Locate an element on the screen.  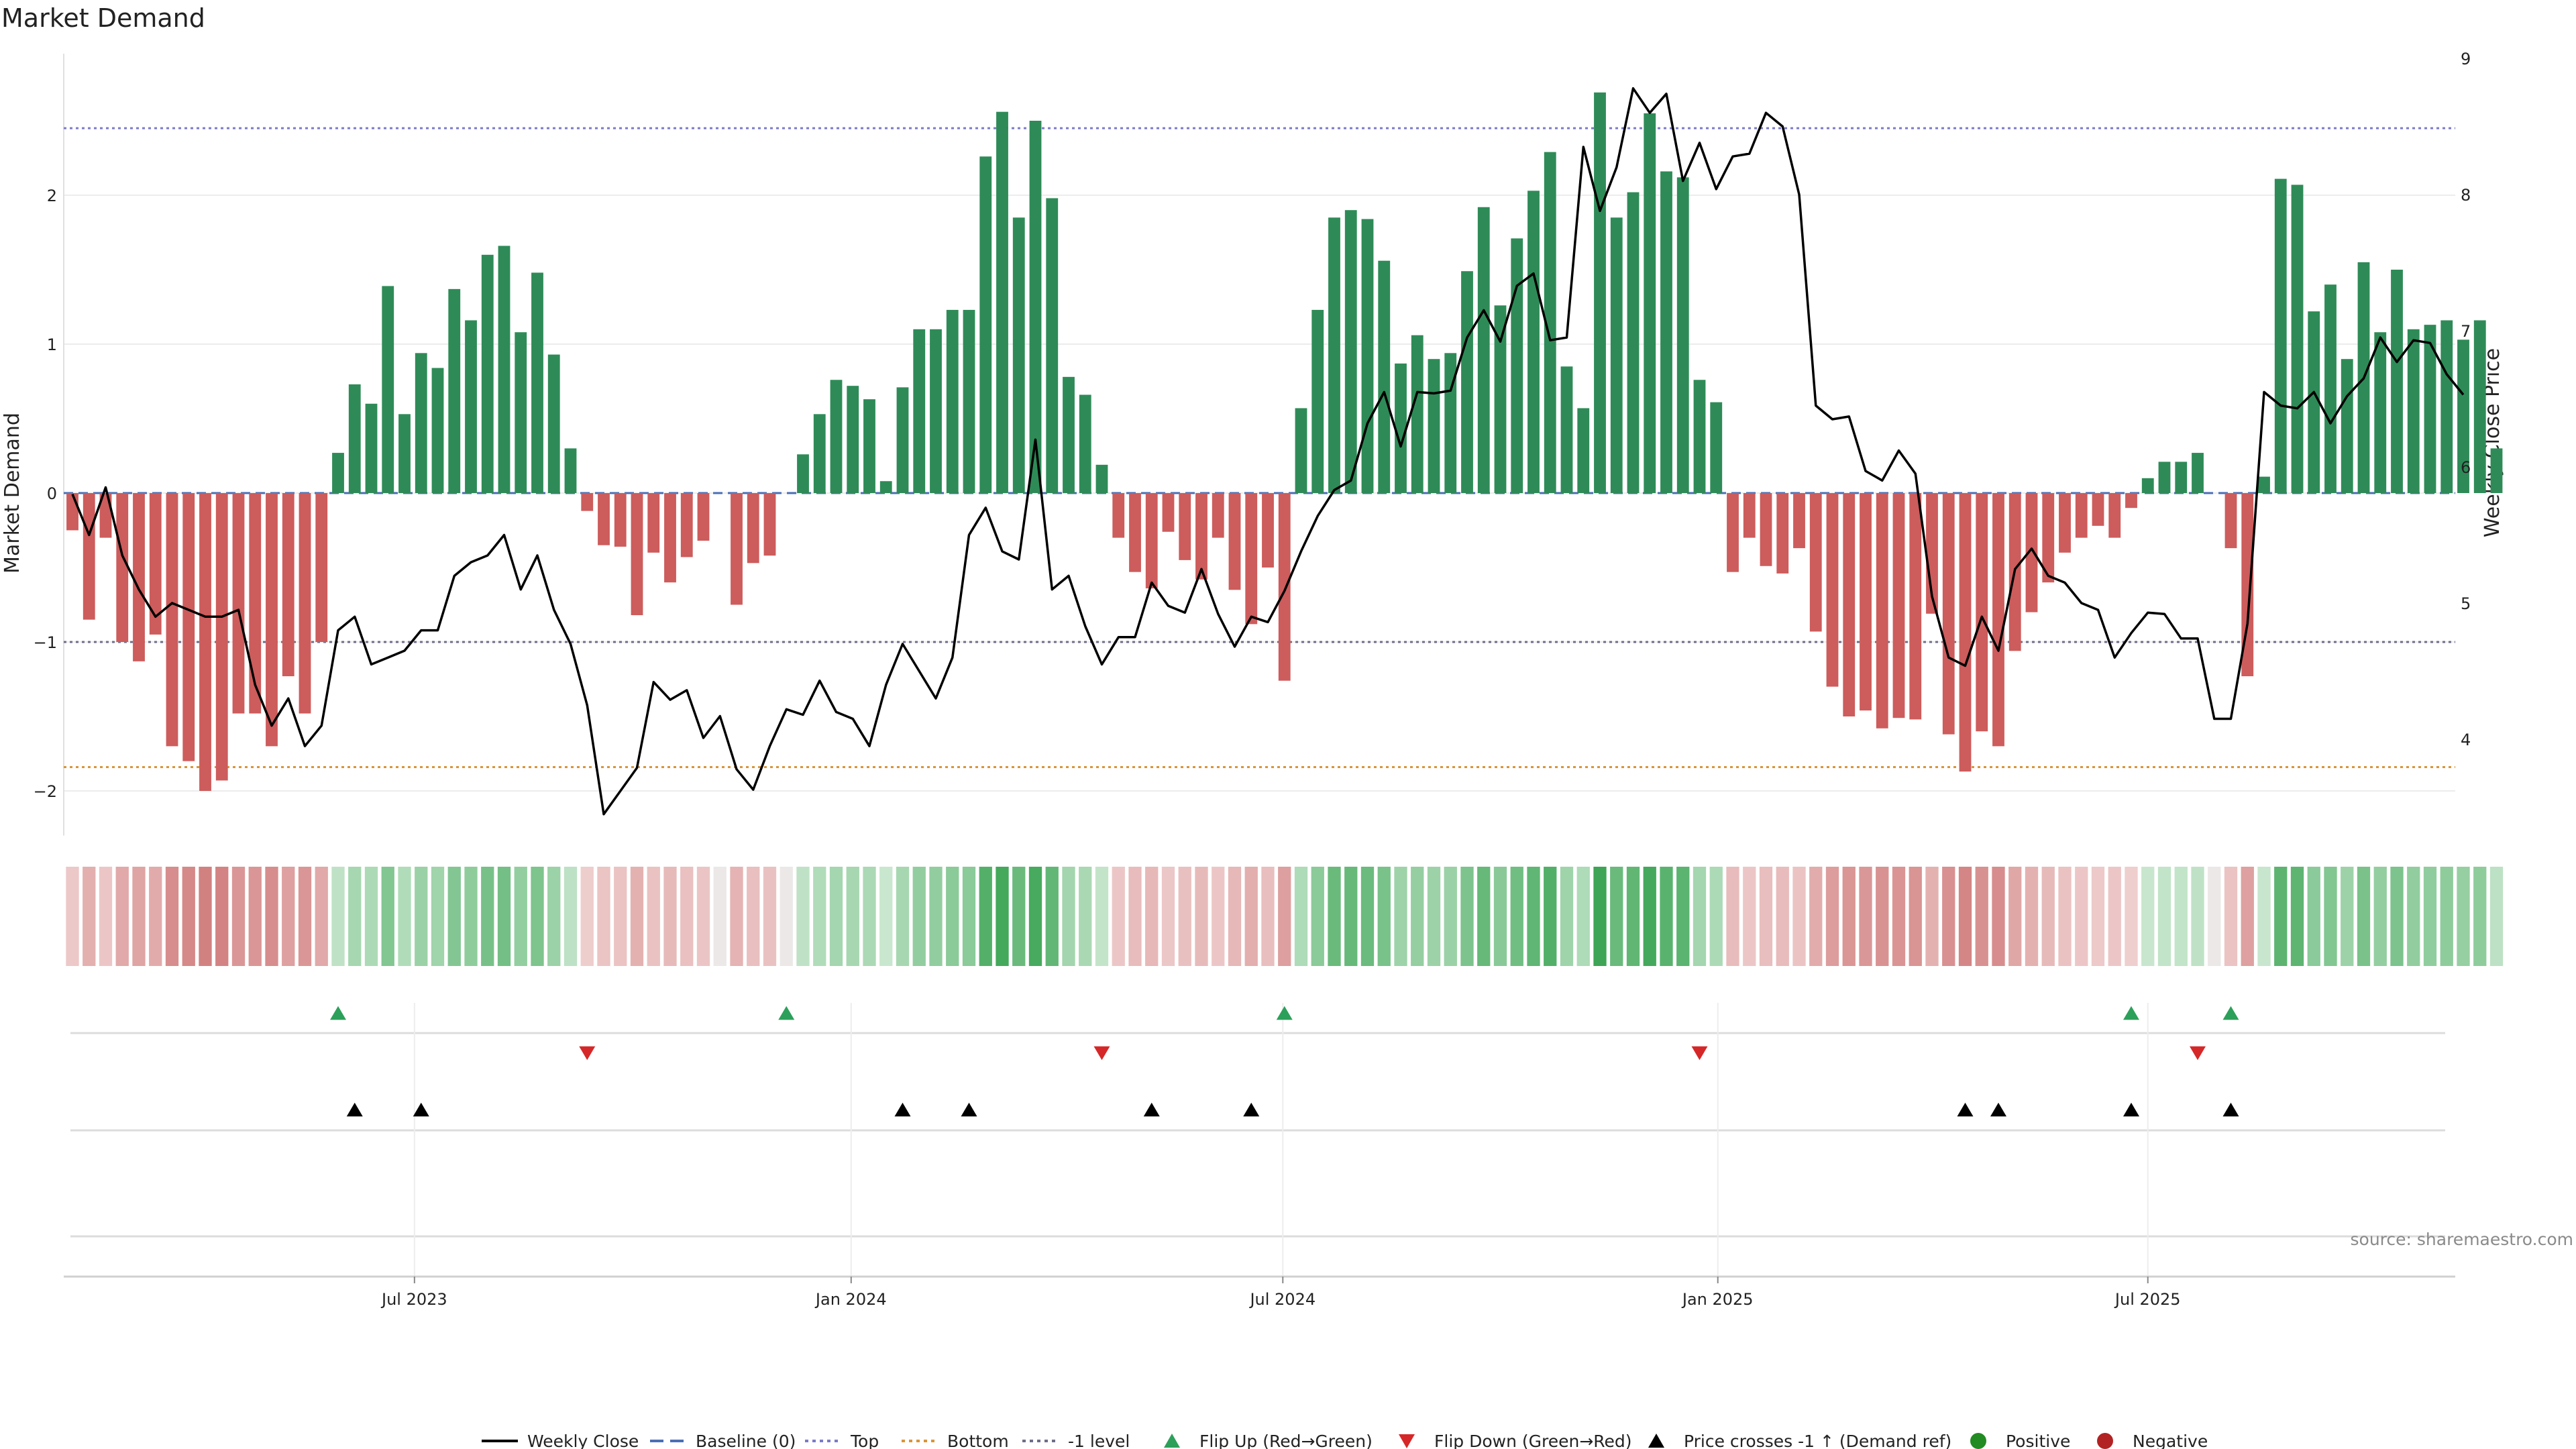
right-axis-ticks: 4 5 6 7 8 9 is located at coordinates (2466, 399).